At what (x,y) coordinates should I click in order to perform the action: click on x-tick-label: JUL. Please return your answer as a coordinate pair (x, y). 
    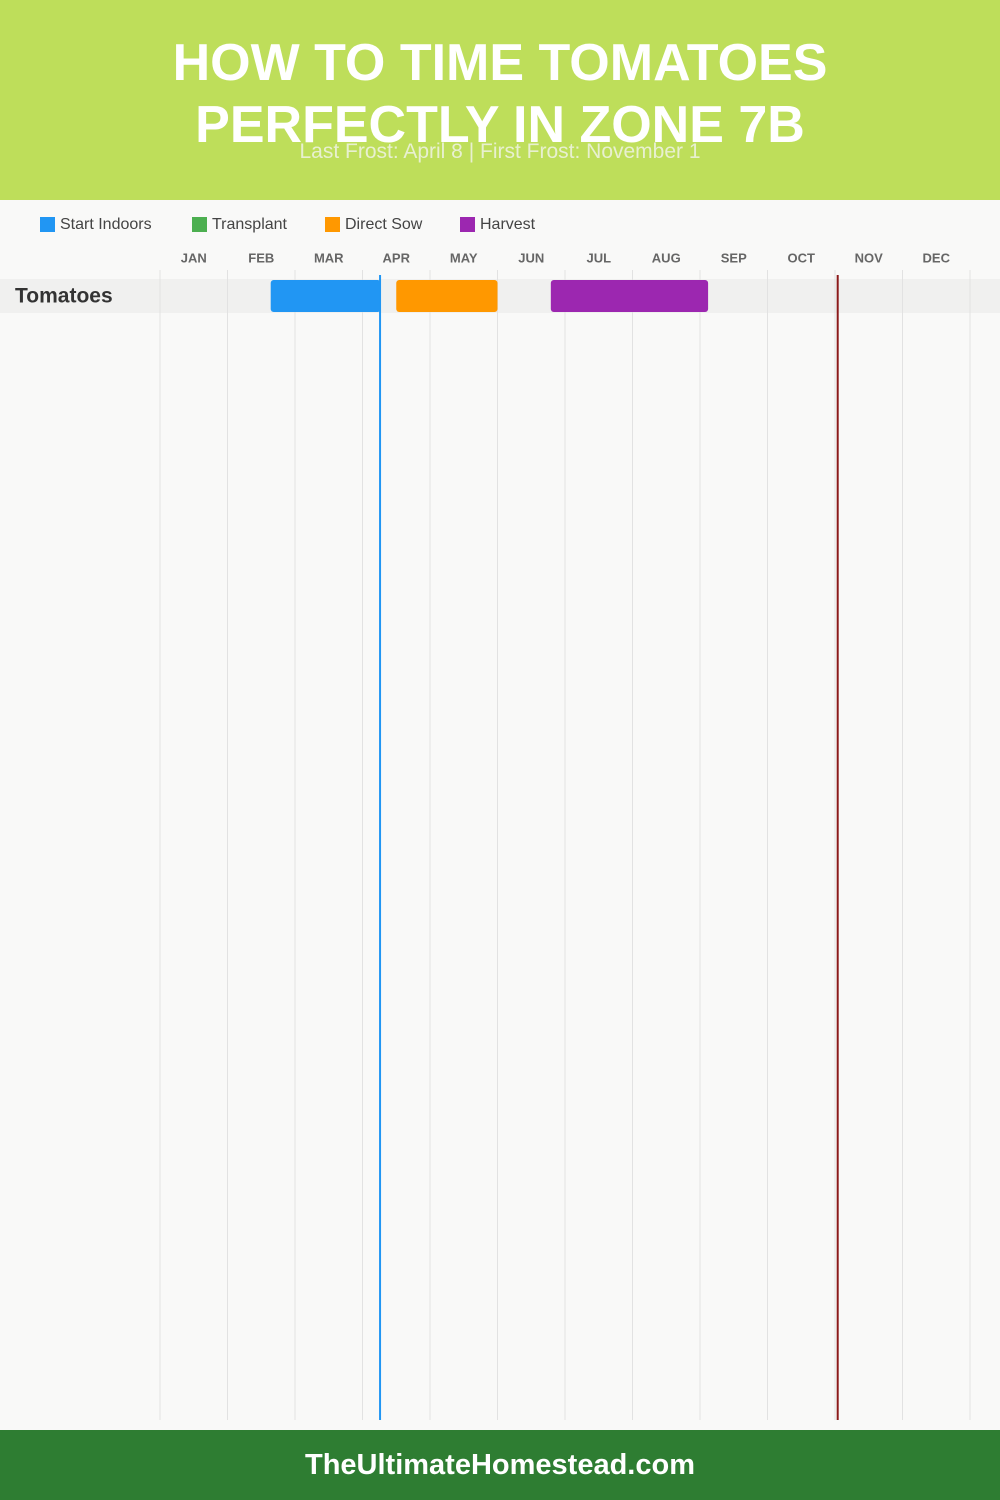
    Looking at the image, I should click on (598, 257).